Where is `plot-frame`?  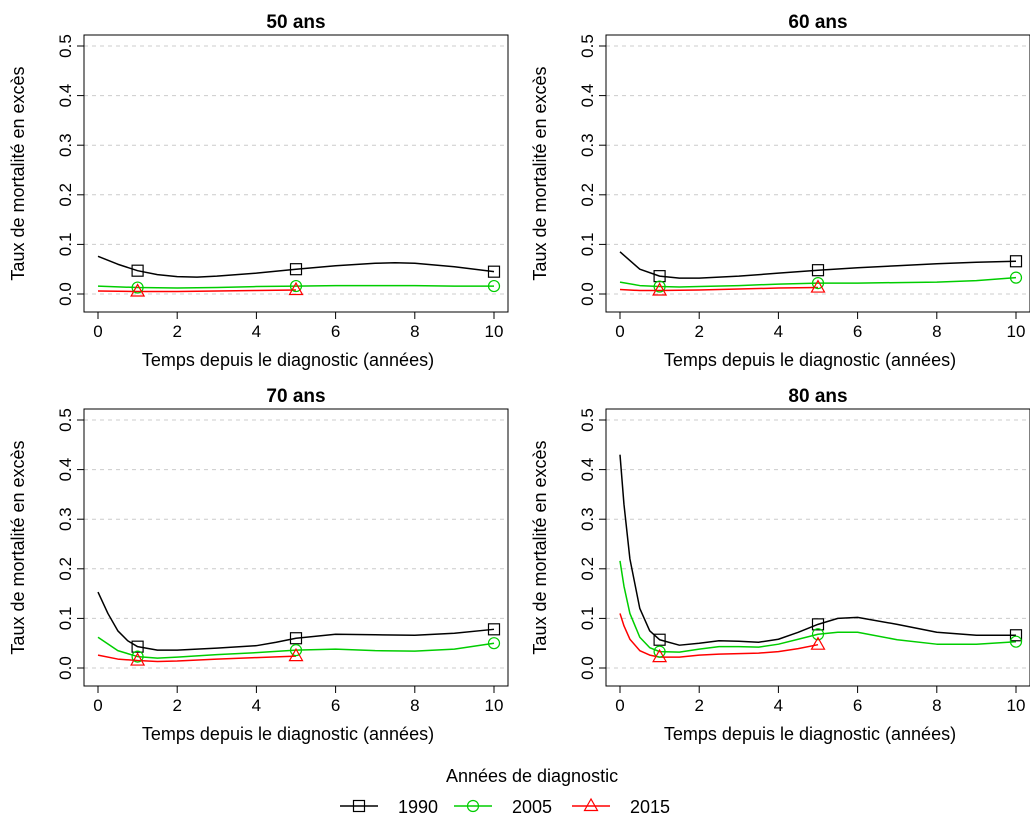
plot-frame is located at coordinates (296, 173).